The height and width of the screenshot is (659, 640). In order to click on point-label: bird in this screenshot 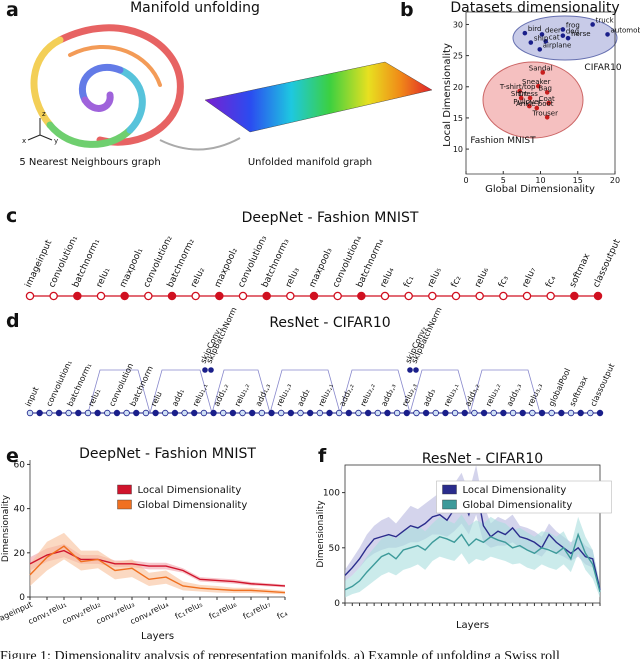, I will do `click(535, 29)`.